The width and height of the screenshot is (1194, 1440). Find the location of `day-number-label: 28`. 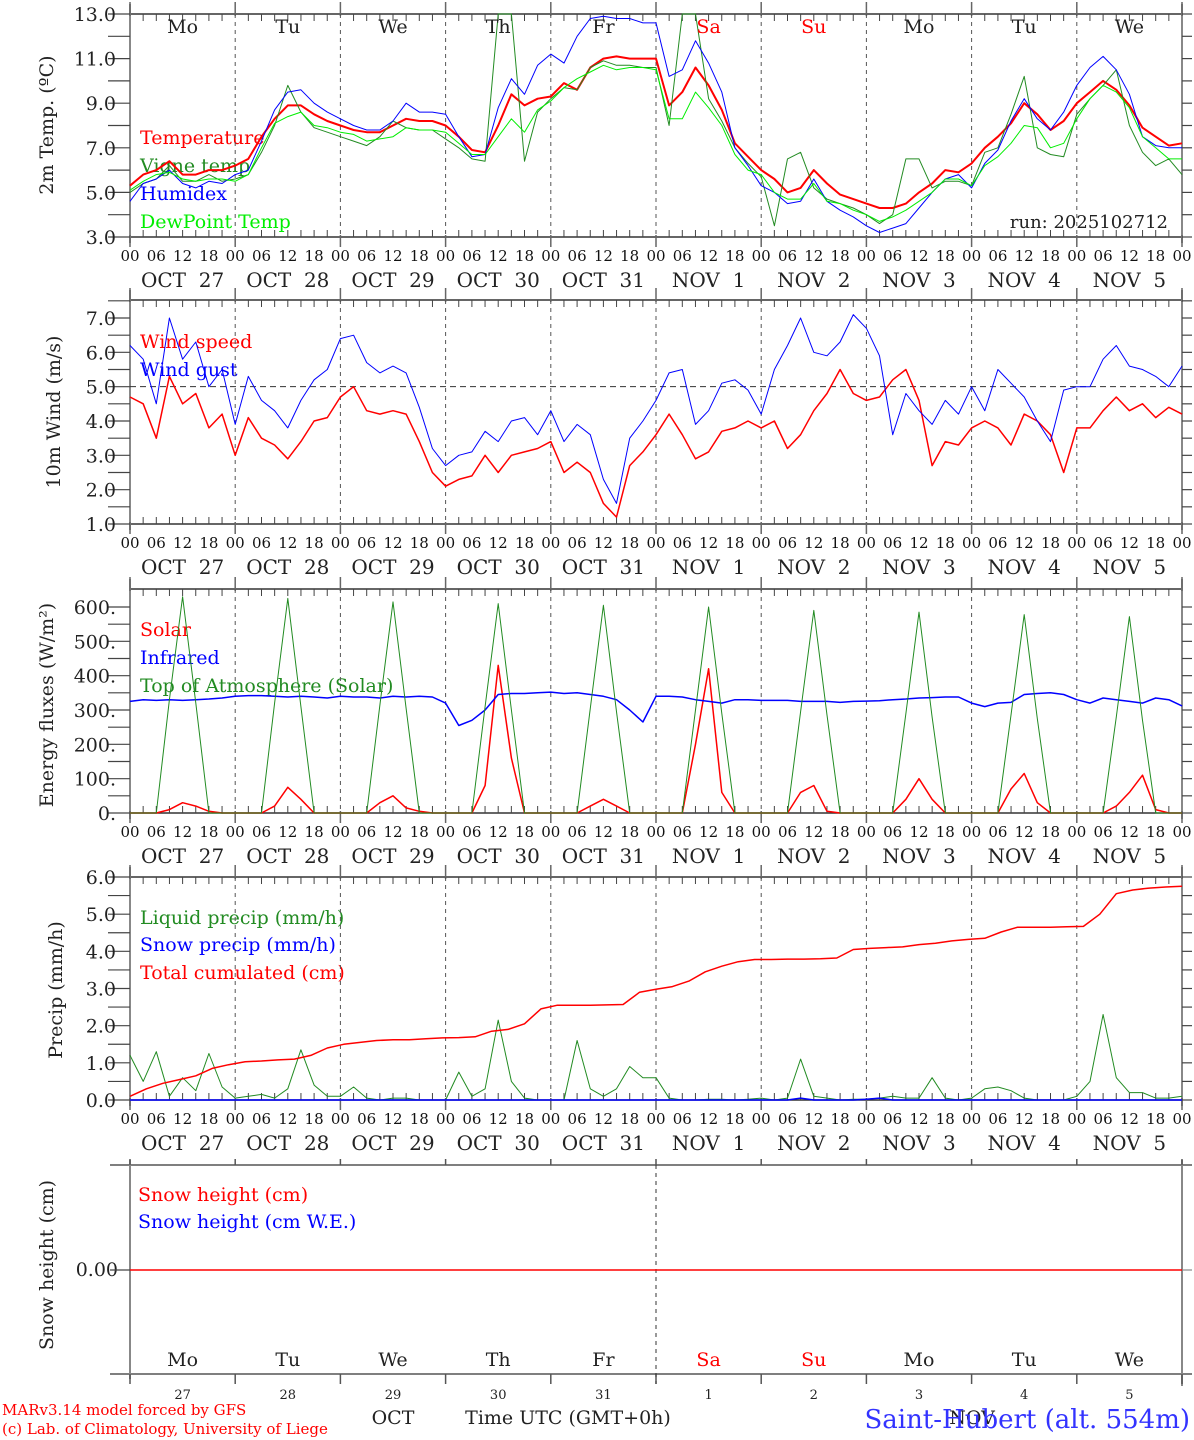

day-number-label: 28 is located at coordinates (288, 1395).